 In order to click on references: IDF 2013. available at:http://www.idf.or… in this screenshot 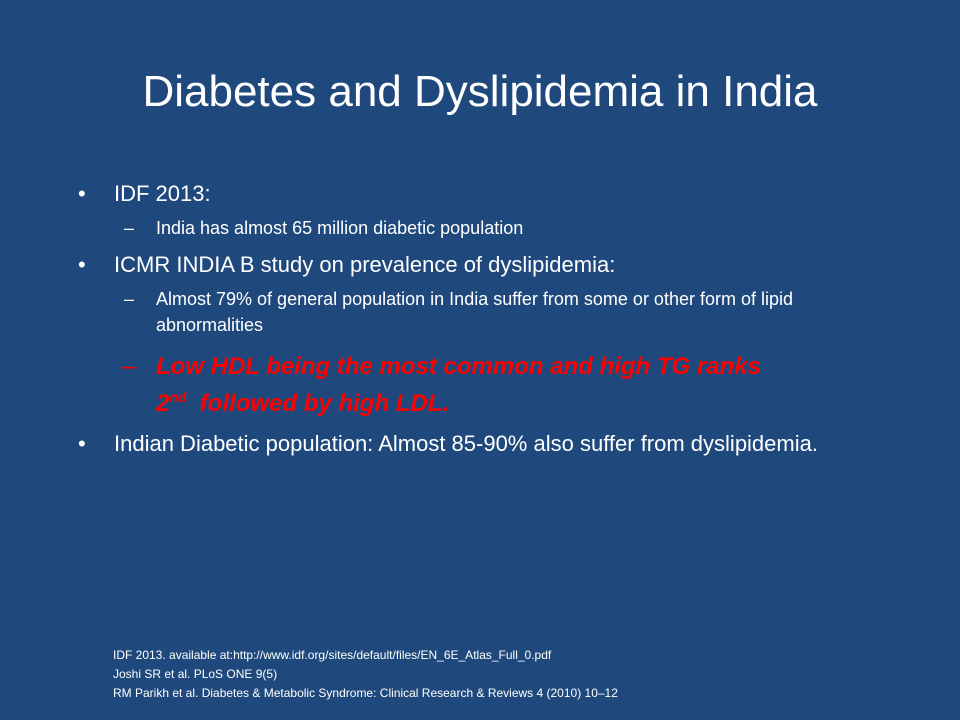, I will do `click(493, 674)`.